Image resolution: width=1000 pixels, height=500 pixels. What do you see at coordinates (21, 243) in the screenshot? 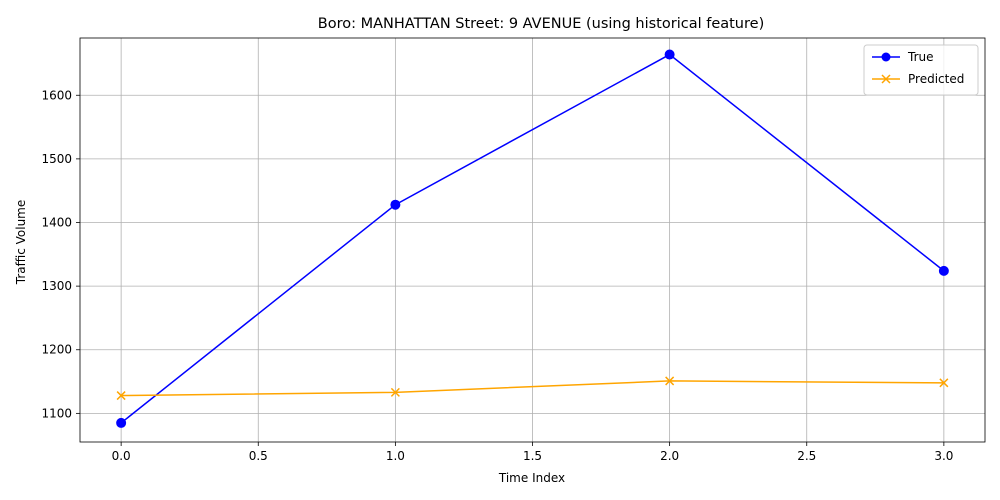
I see `y-axis-title: Traffic Volume` at bounding box center [21, 243].